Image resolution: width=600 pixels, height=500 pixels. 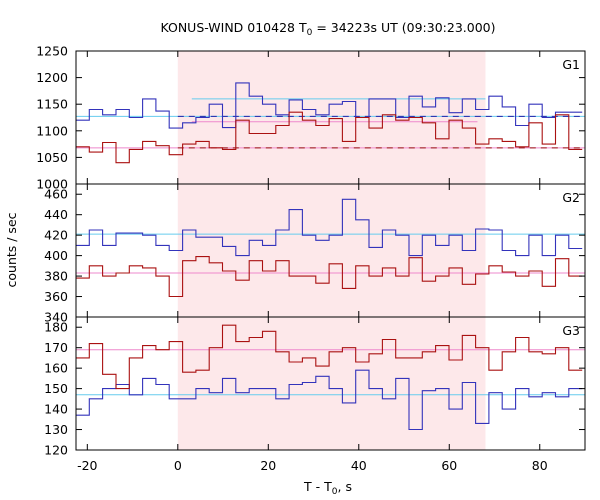 I want to click on g1-y-tick-label: 1050, so click(x=52, y=157).